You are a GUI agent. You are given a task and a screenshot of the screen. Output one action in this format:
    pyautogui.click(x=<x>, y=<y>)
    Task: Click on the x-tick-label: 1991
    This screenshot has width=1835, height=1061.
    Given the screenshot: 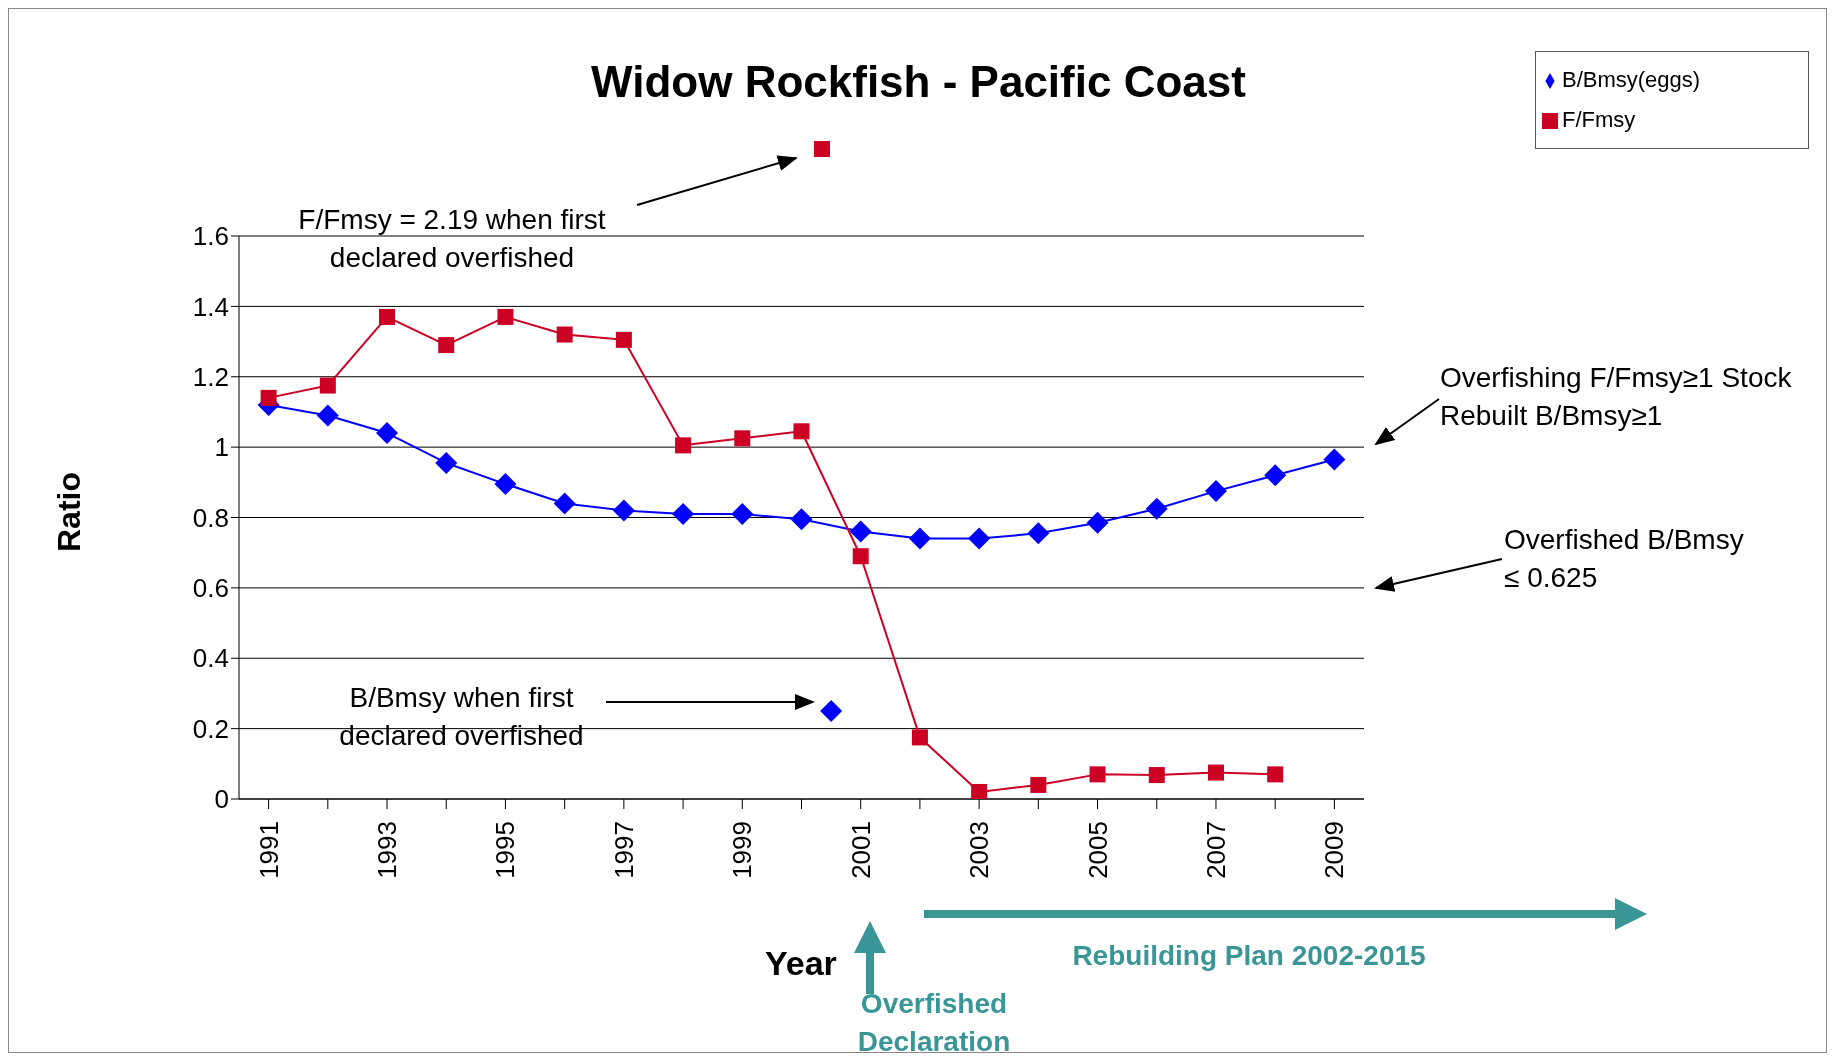 What is the action you would take?
    pyautogui.click(x=268, y=850)
    